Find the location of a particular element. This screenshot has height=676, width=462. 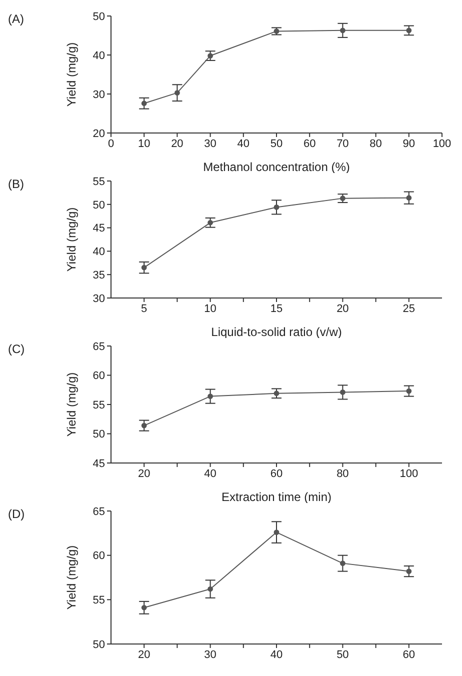

x-tick-label: 90 is located at coordinates (409, 144).